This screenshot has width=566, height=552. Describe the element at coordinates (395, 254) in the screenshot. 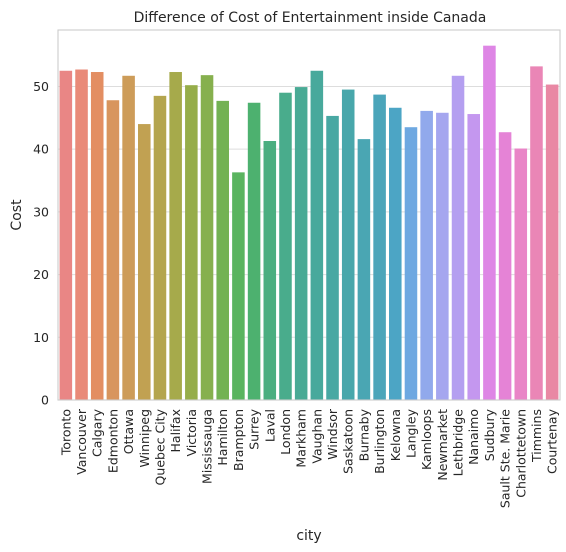

I see `bar-kelowna` at that location.